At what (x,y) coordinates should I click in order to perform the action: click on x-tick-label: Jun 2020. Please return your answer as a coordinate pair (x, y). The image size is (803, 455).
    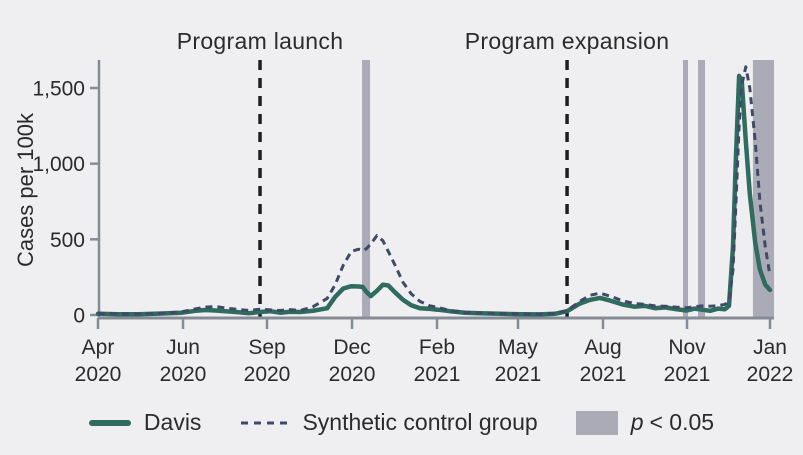
    Looking at the image, I should click on (183, 361).